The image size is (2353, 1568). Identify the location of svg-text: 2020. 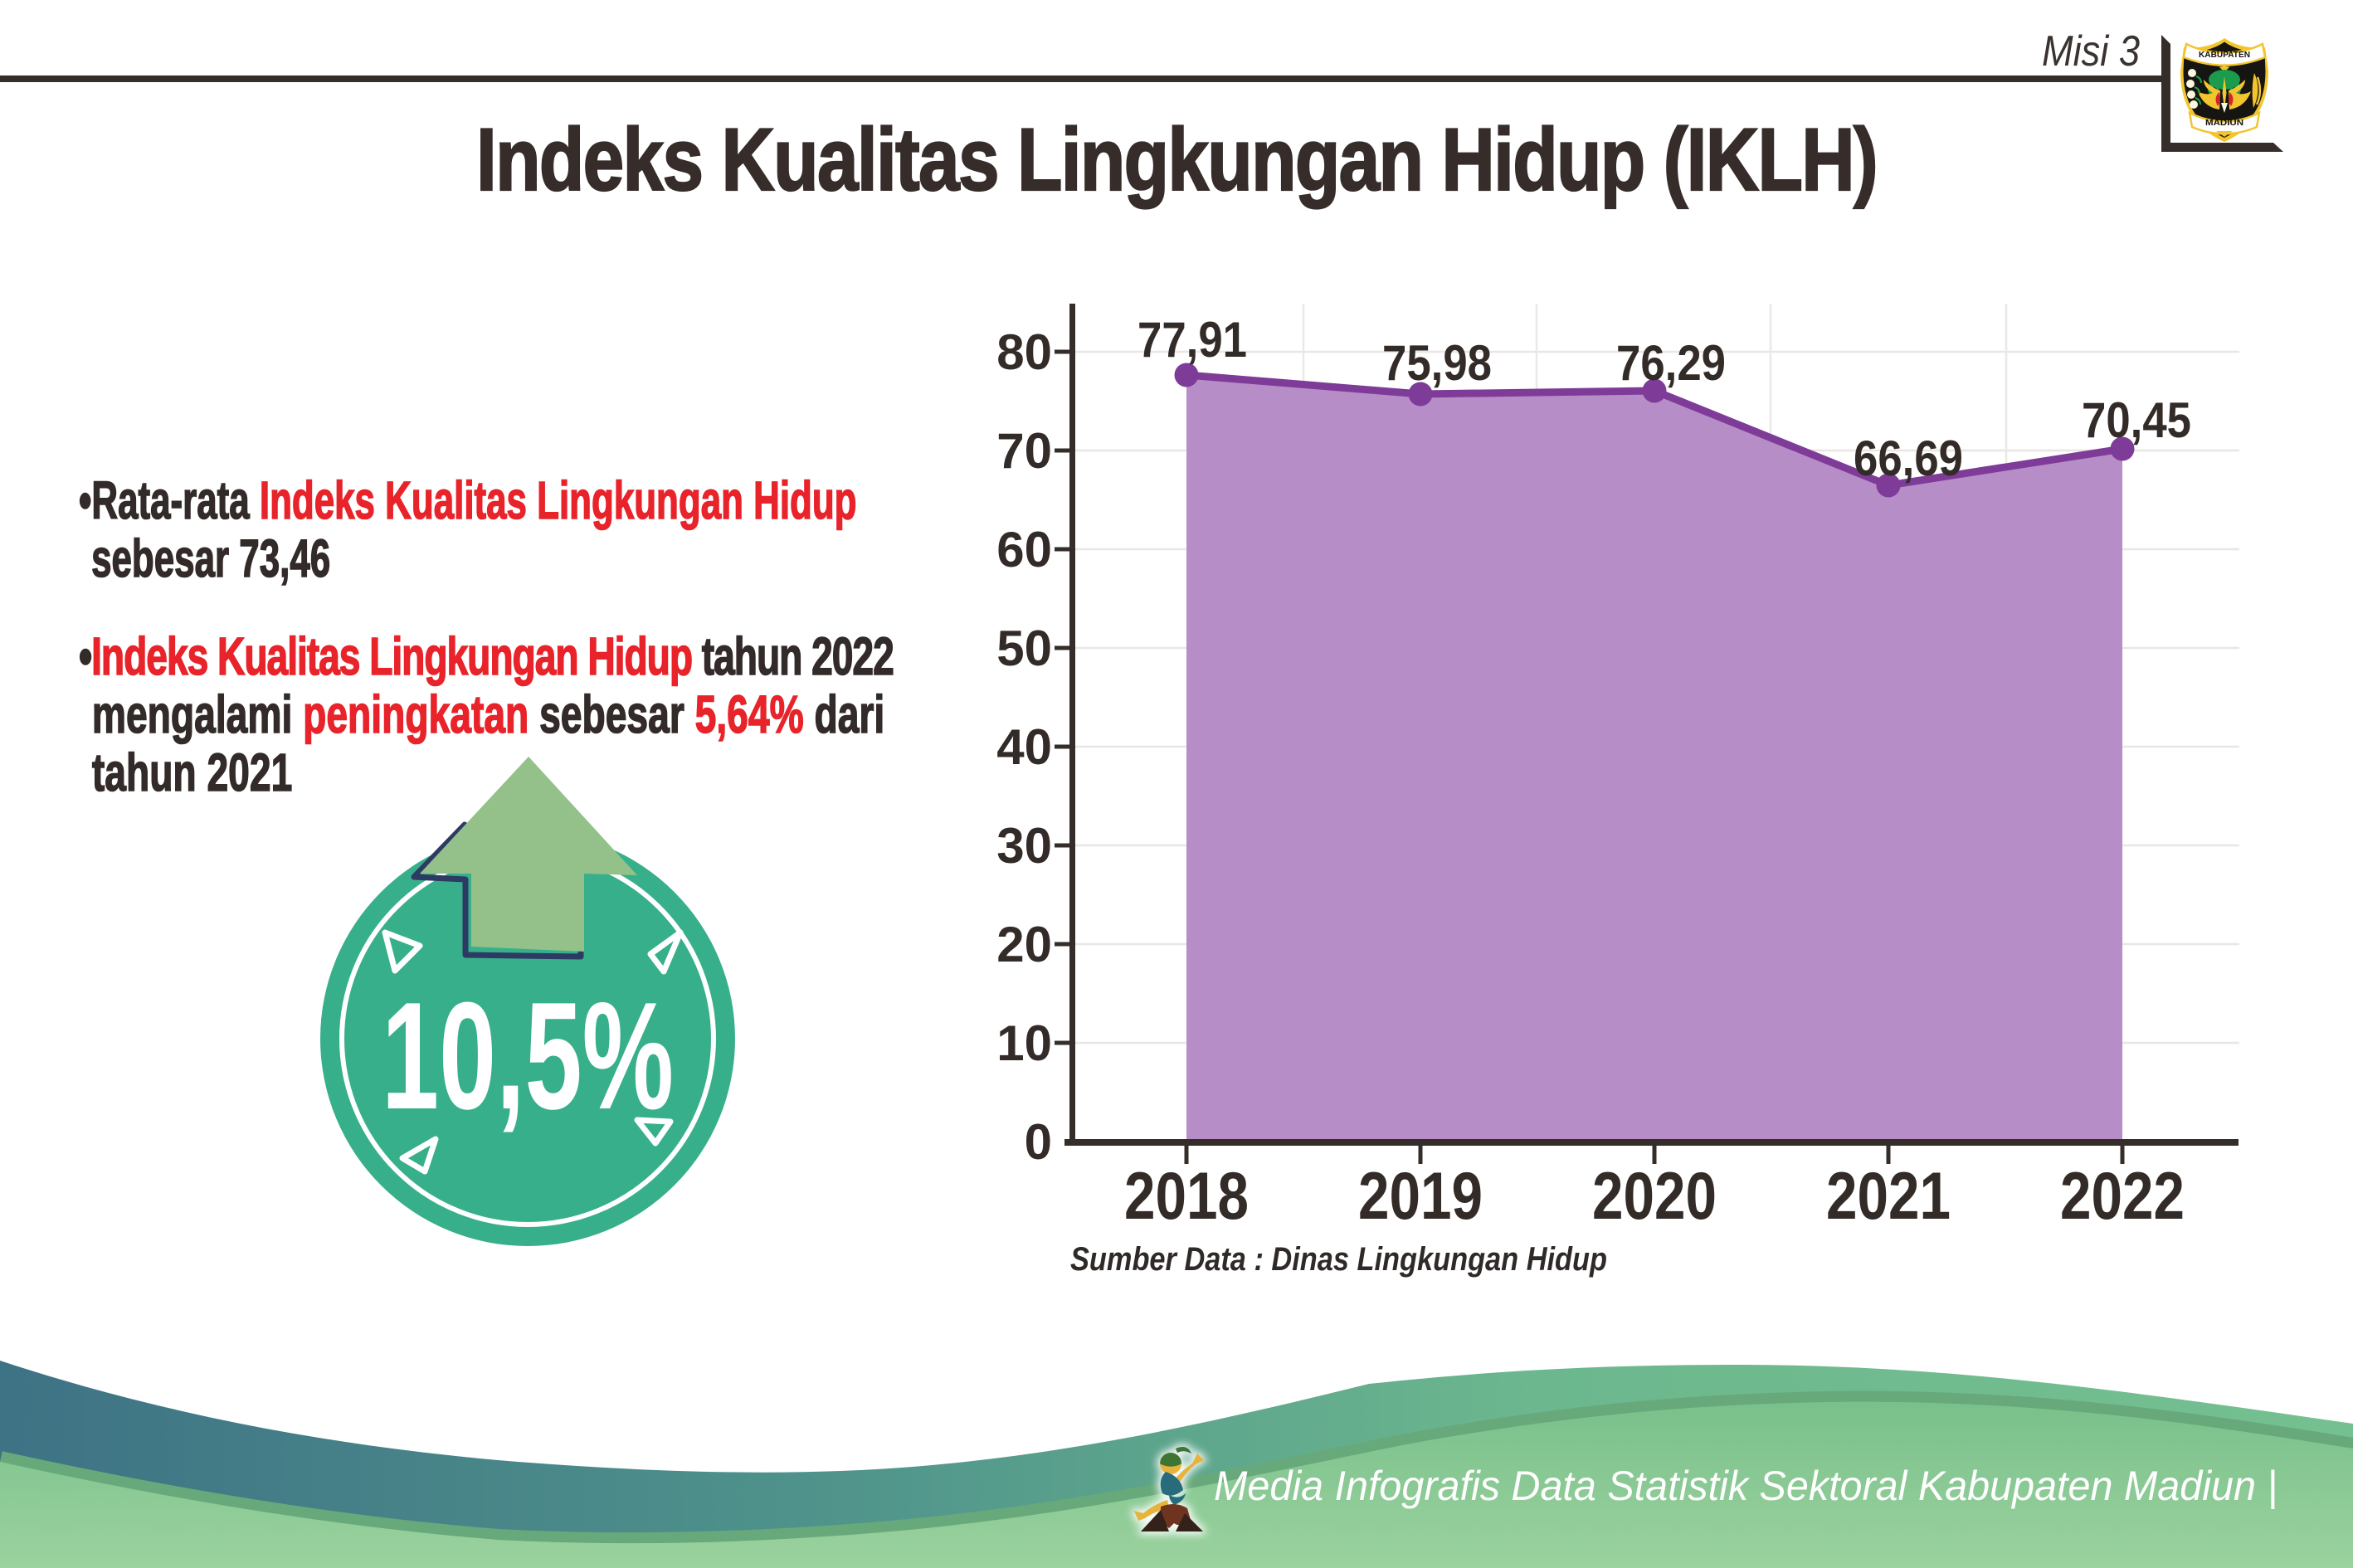
(1654, 1196).